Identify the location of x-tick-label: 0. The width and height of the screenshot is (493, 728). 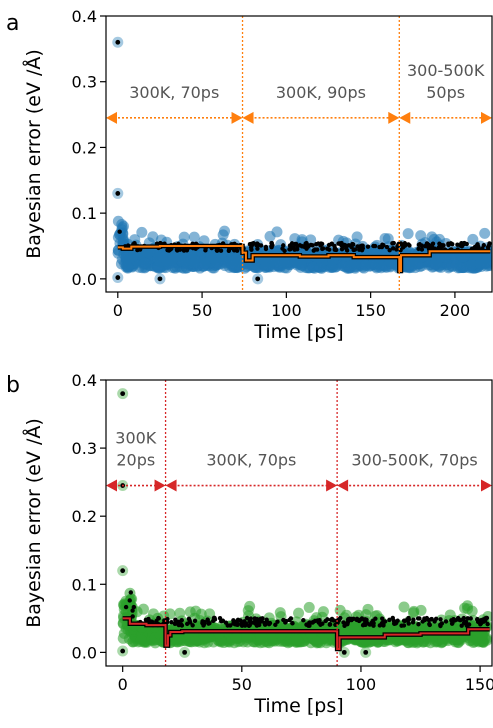
(123, 684).